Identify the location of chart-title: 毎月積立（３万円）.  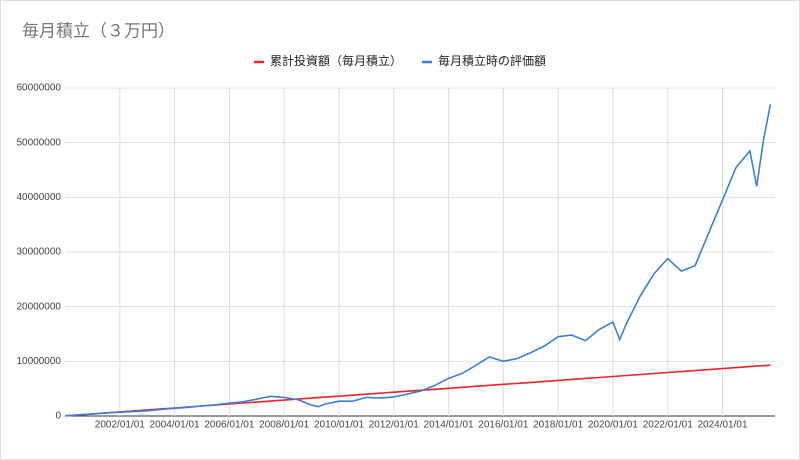
(98, 30).